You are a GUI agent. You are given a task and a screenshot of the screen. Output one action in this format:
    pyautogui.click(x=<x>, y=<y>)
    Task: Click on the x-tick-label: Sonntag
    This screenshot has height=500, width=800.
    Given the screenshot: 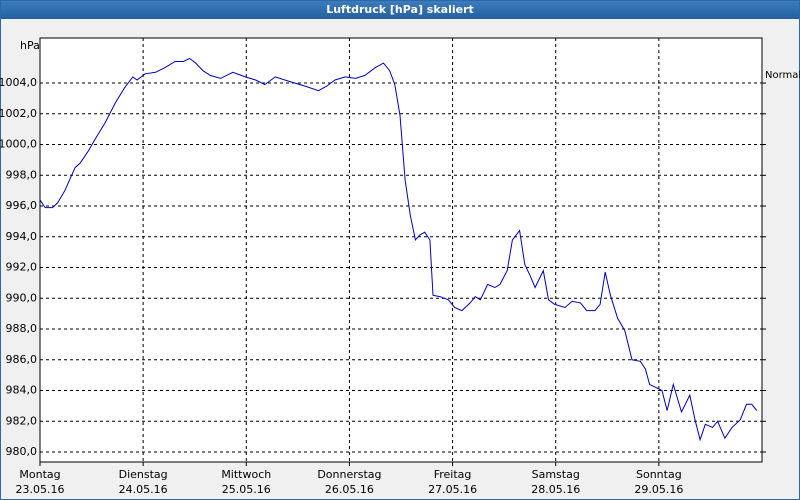 What is the action you would take?
    pyautogui.click(x=659, y=474)
    